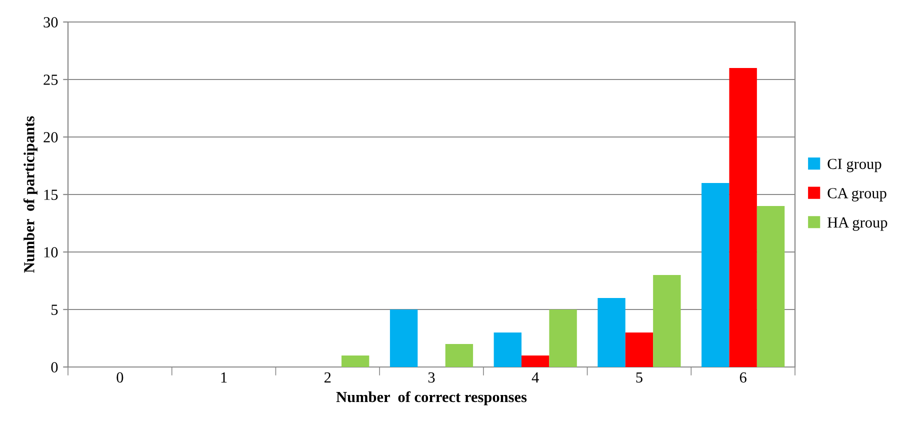  I want to click on x-tick-label: 5, so click(639, 377).